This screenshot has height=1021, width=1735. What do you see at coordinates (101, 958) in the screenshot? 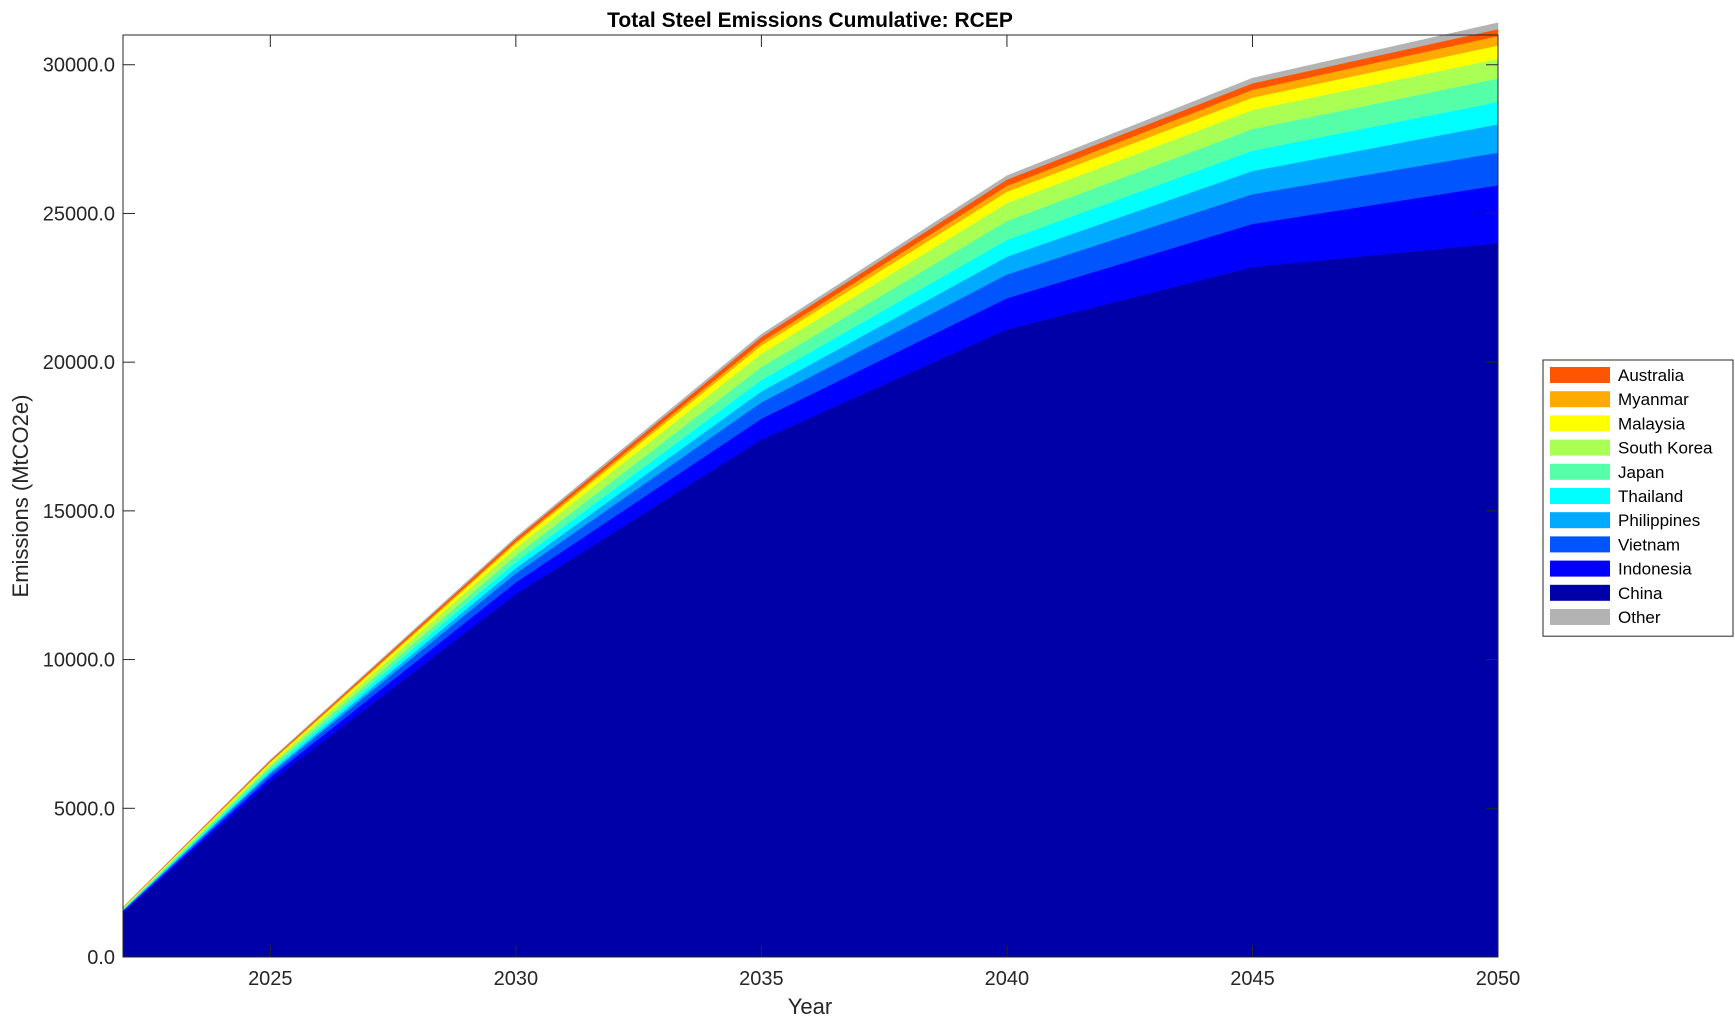
I see `y-tick-label: 0.0` at bounding box center [101, 958].